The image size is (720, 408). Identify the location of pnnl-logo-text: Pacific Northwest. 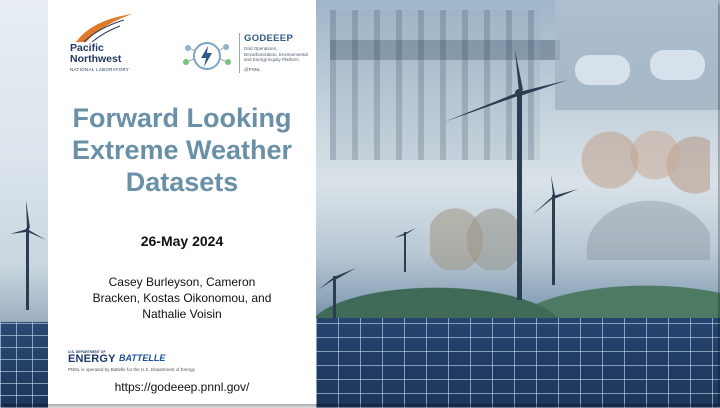
(95, 54).